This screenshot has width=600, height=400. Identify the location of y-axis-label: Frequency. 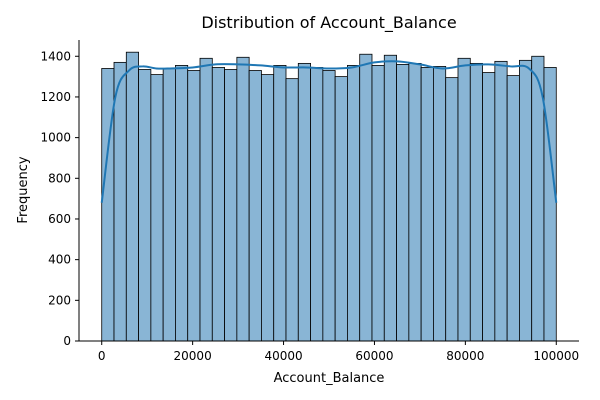
(23, 189).